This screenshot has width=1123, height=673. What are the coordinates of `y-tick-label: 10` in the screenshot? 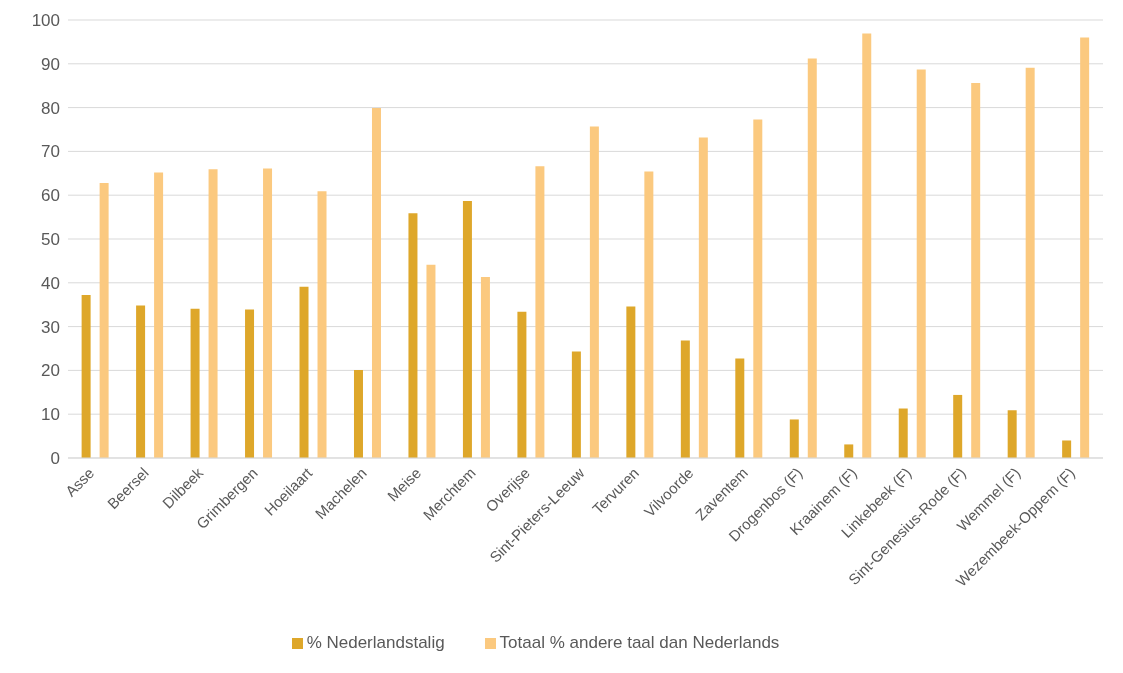 It's located at (50, 415).